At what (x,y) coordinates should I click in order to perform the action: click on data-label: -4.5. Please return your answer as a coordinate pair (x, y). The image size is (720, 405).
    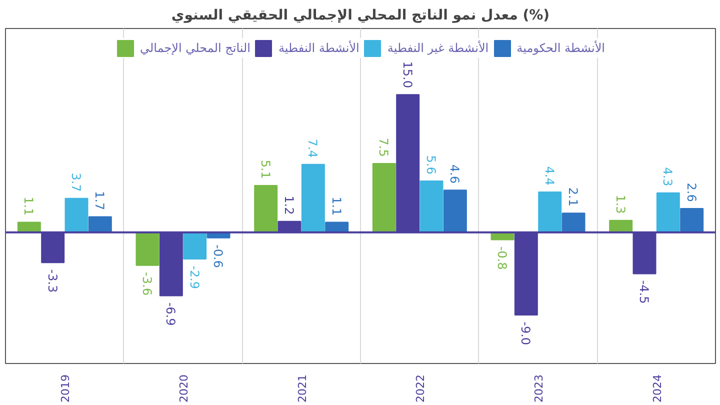
    Looking at the image, I should click on (644, 292).